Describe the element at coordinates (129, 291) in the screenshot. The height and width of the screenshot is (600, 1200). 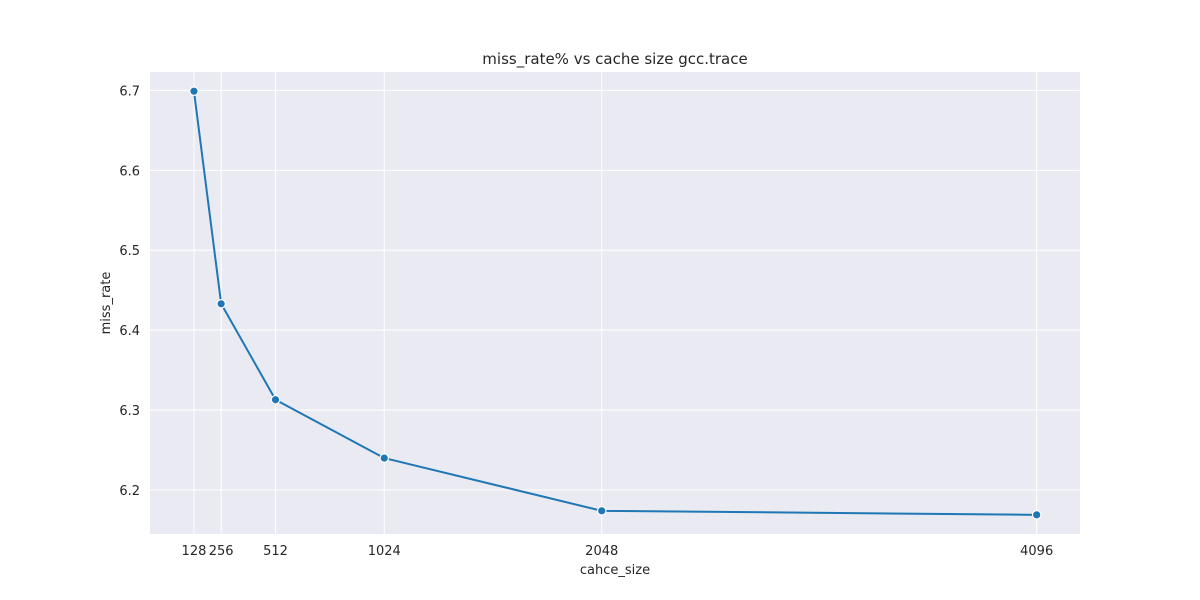
I see `y-tick-labels: 6.2 6.3 6.4 6.5 6.6 6.7` at that location.